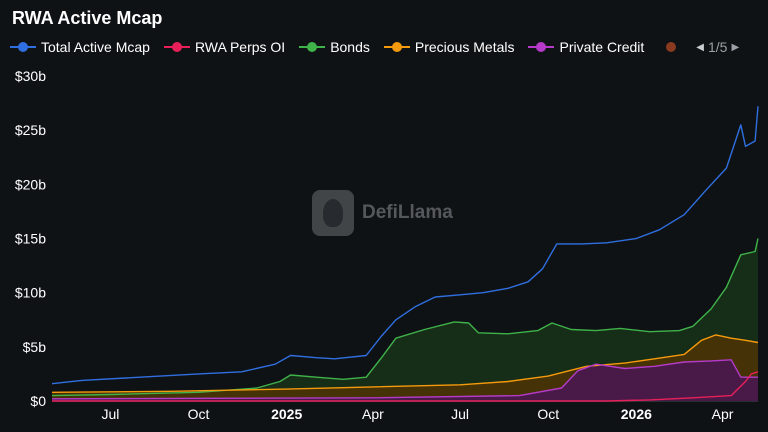  Describe the element at coordinates (671, 47) in the screenshot. I see `legend-item-partial` at that location.